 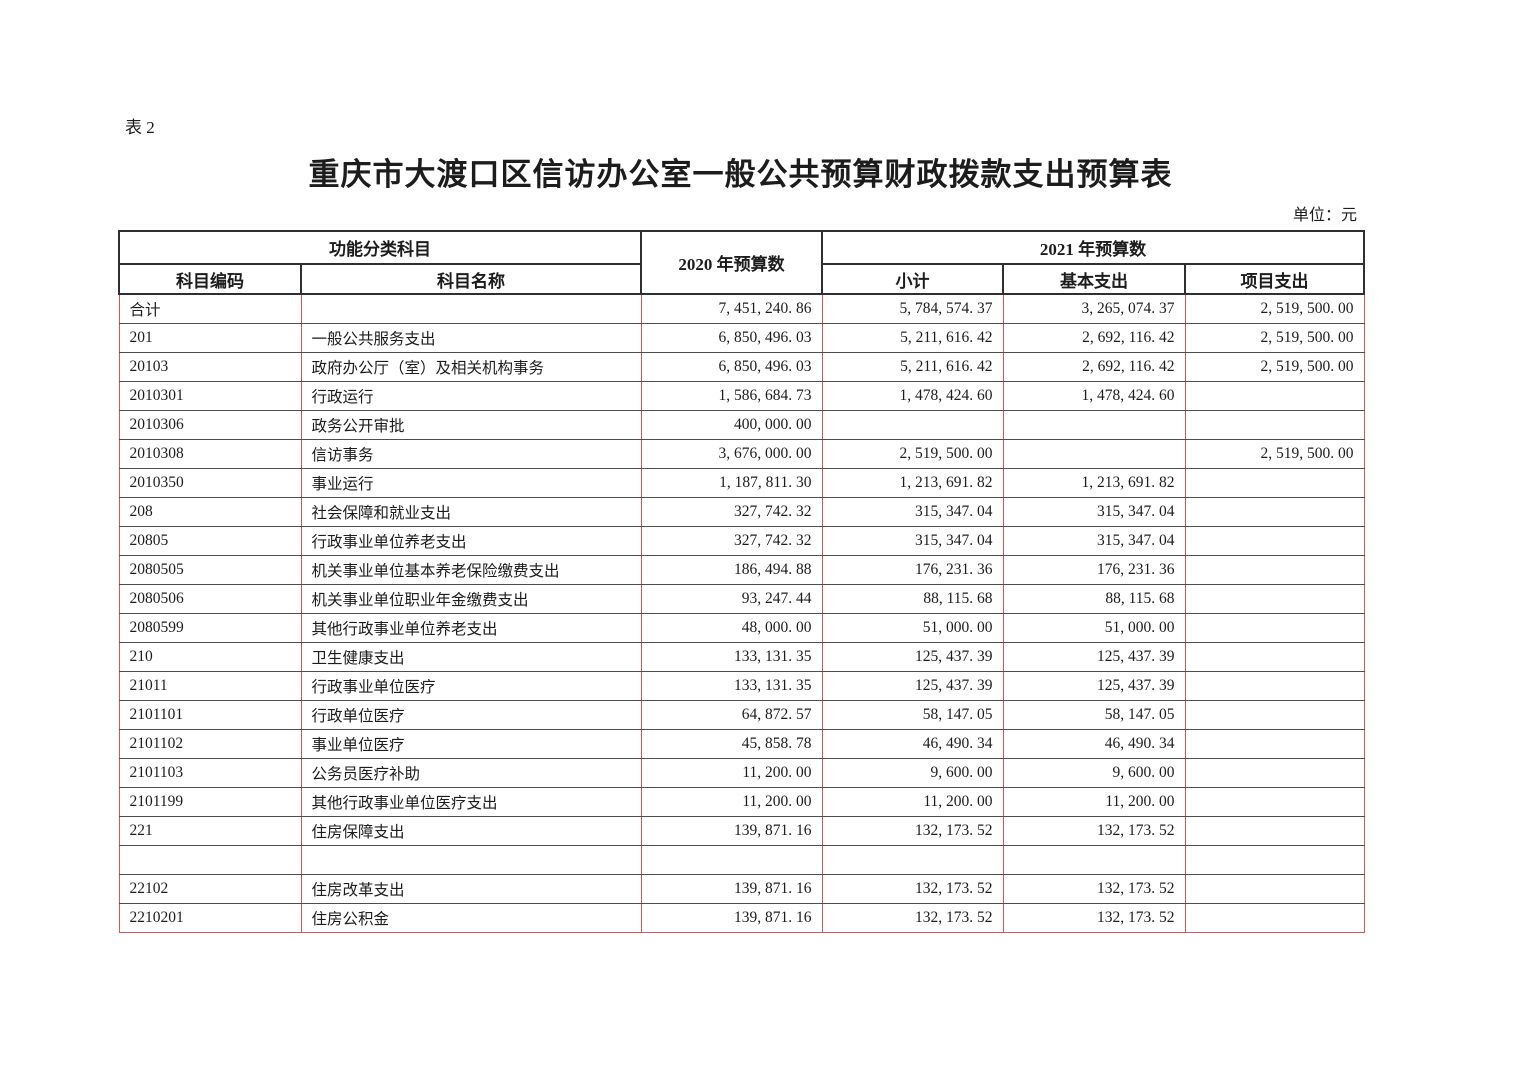 I want to click on cell-subtotal-2021: 5, 211, 616. 42, so click(x=912, y=367).